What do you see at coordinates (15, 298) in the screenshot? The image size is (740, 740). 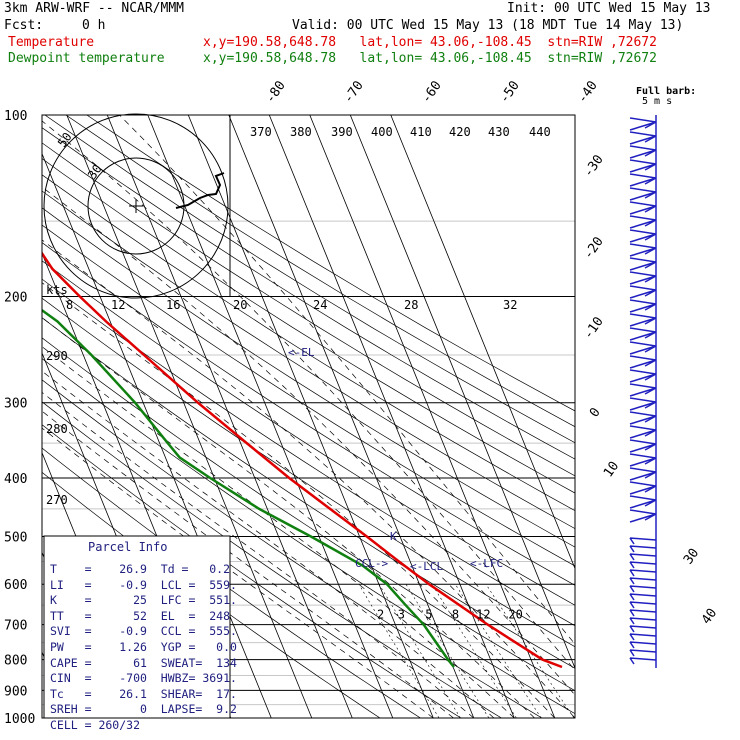 I see `pressure-tick-label: 200` at bounding box center [15, 298].